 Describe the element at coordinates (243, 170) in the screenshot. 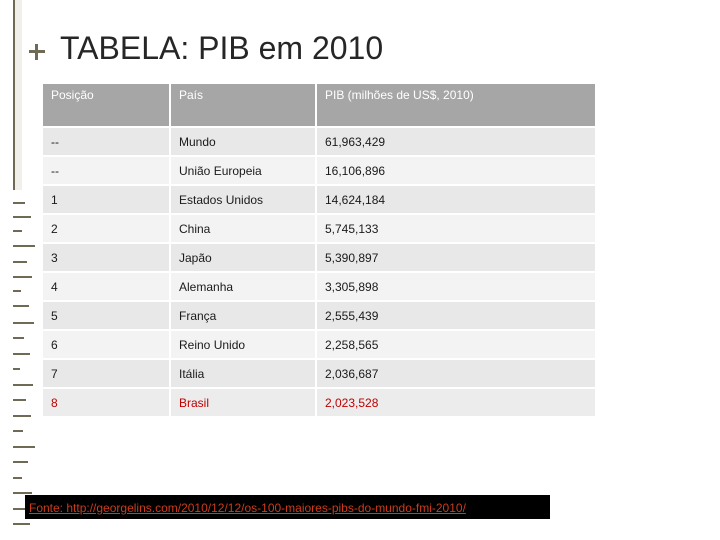

I see `cell-country: União Europeia` at that location.